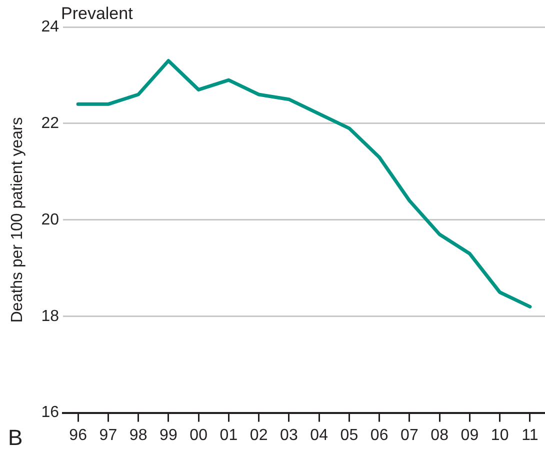 The width and height of the screenshot is (545, 449). What do you see at coordinates (259, 435) in the screenshot?
I see `x-tick-label: 02` at bounding box center [259, 435].